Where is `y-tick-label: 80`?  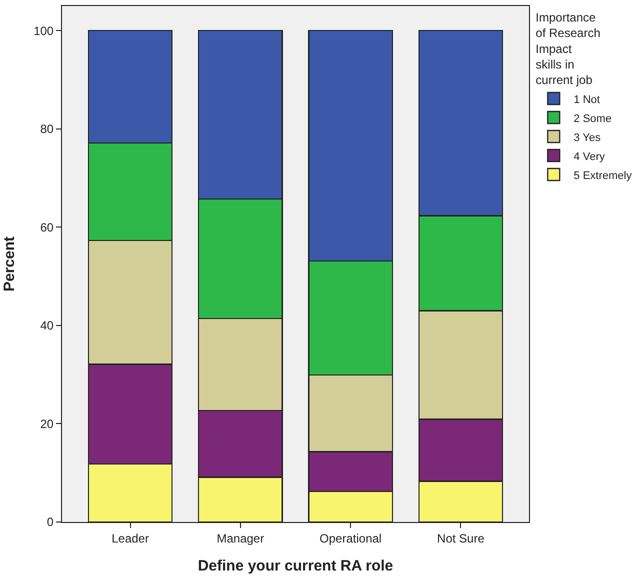
y-tick-label: 80 is located at coordinates (47, 129).